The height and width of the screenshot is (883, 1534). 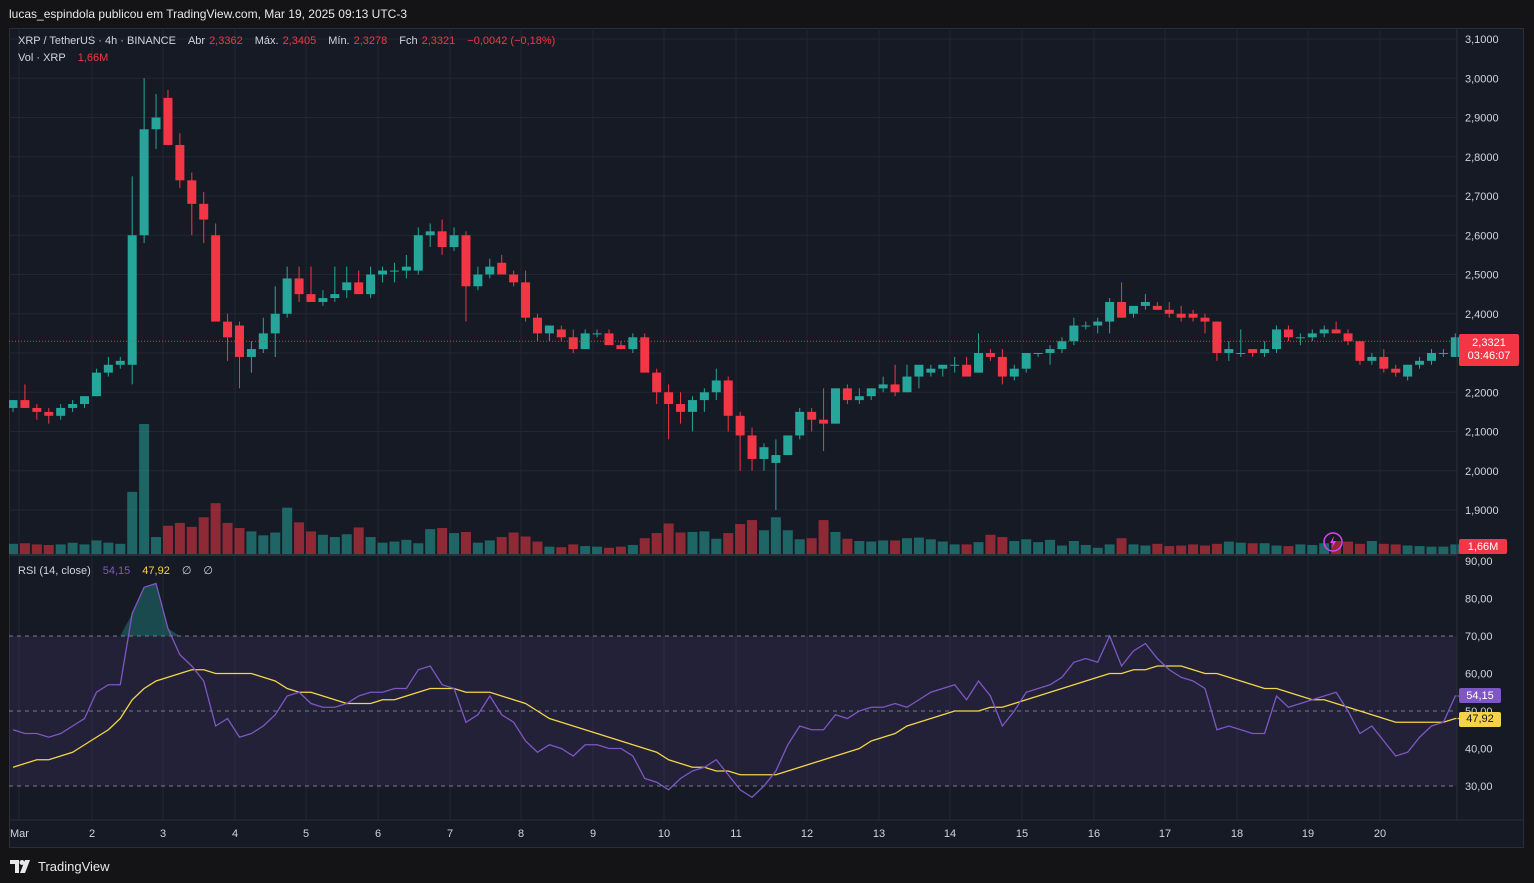 What do you see at coordinates (42, 58) in the screenshot?
I see `volume-label: Vol · XRP` at bounding box center [42, 58].